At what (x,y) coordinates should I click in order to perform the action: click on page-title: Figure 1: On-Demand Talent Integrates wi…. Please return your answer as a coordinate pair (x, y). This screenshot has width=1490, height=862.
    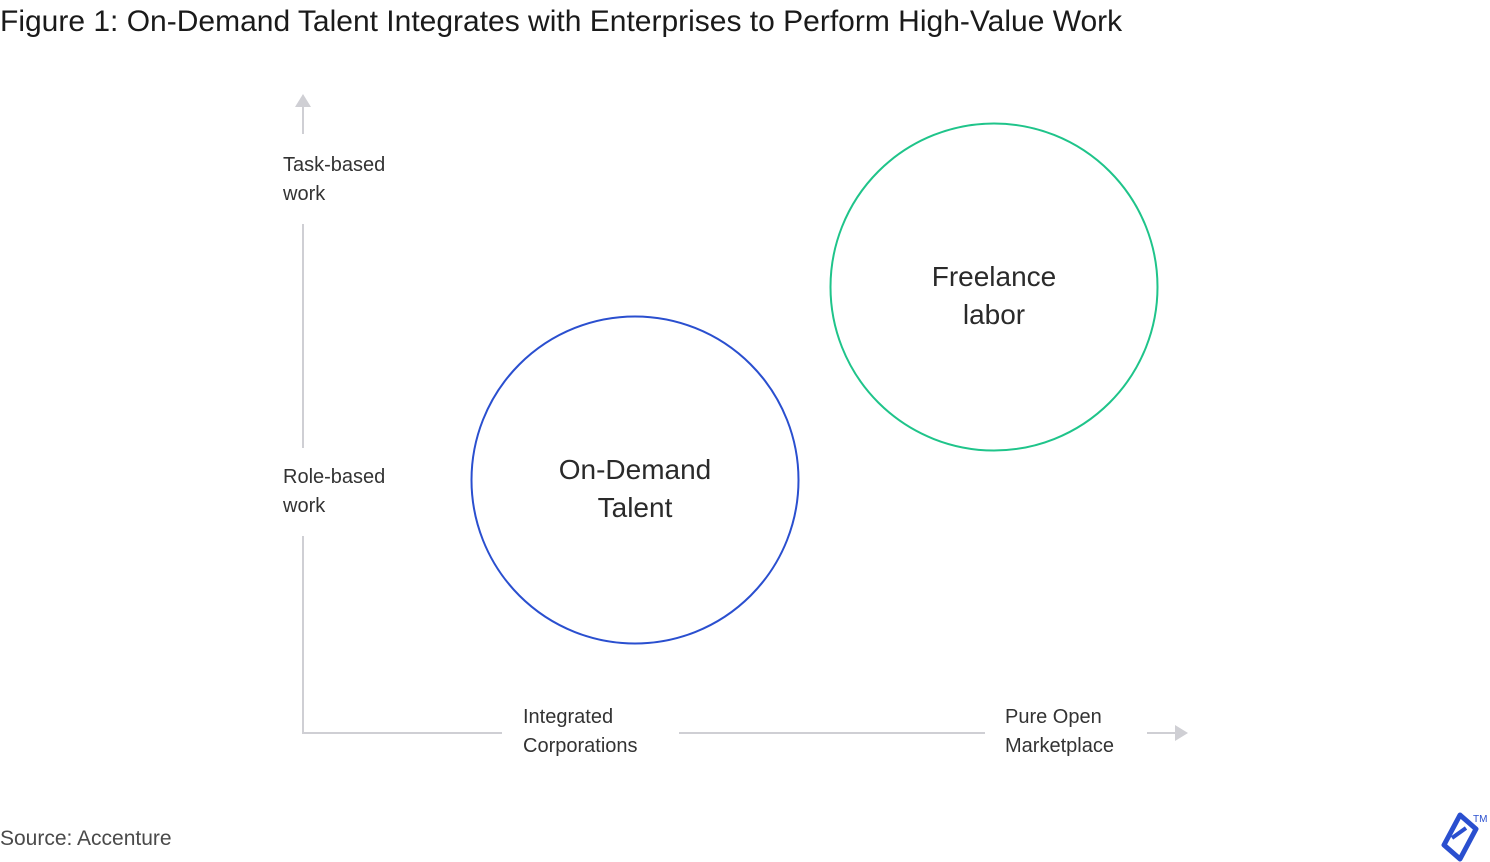
    Looking at the image, I should click on (561, 21).